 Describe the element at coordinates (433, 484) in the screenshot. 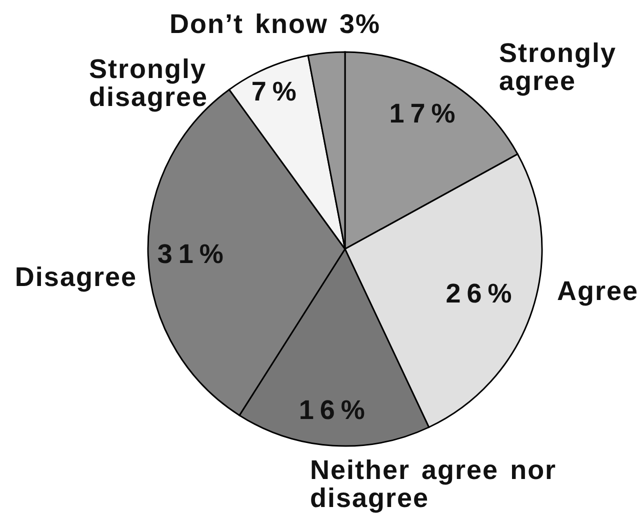

I see `slice-label: Neither agree nor disagree` at that location.